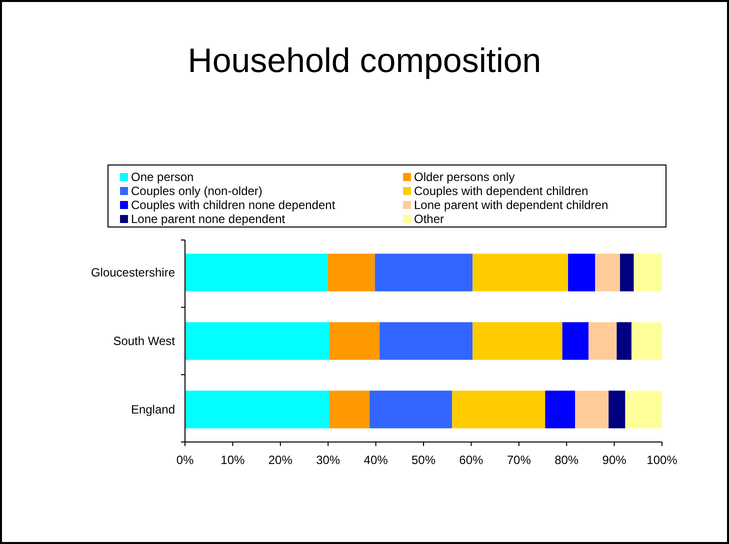 This screenshot has width=729, height=544. Describe the element at coordinates (423, 460) in the screenshot. I see `x-tick-label: 50%` at that location.